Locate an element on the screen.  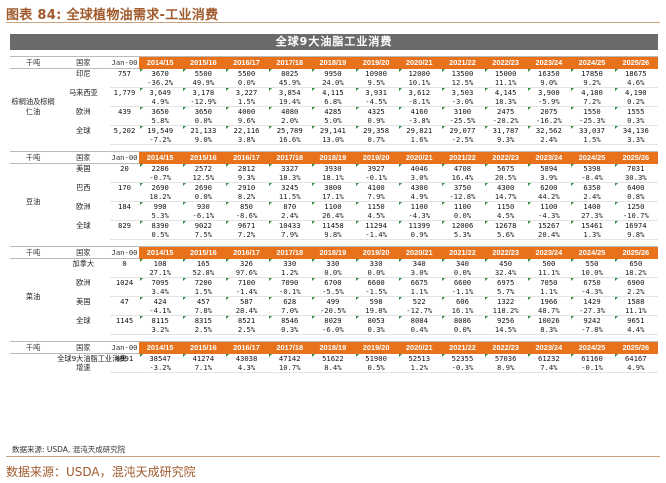
growth-cell: 2.4% is located at coordinates (592, 197).